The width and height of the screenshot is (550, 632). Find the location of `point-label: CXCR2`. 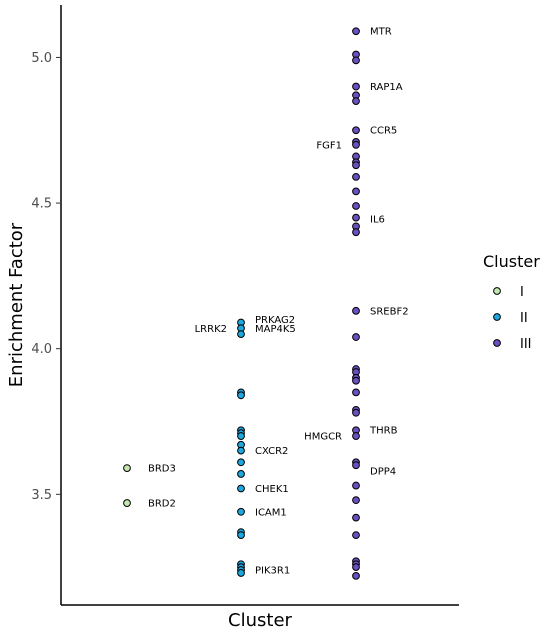

point-label: CXCR2 is located at coordinates (271, 451).